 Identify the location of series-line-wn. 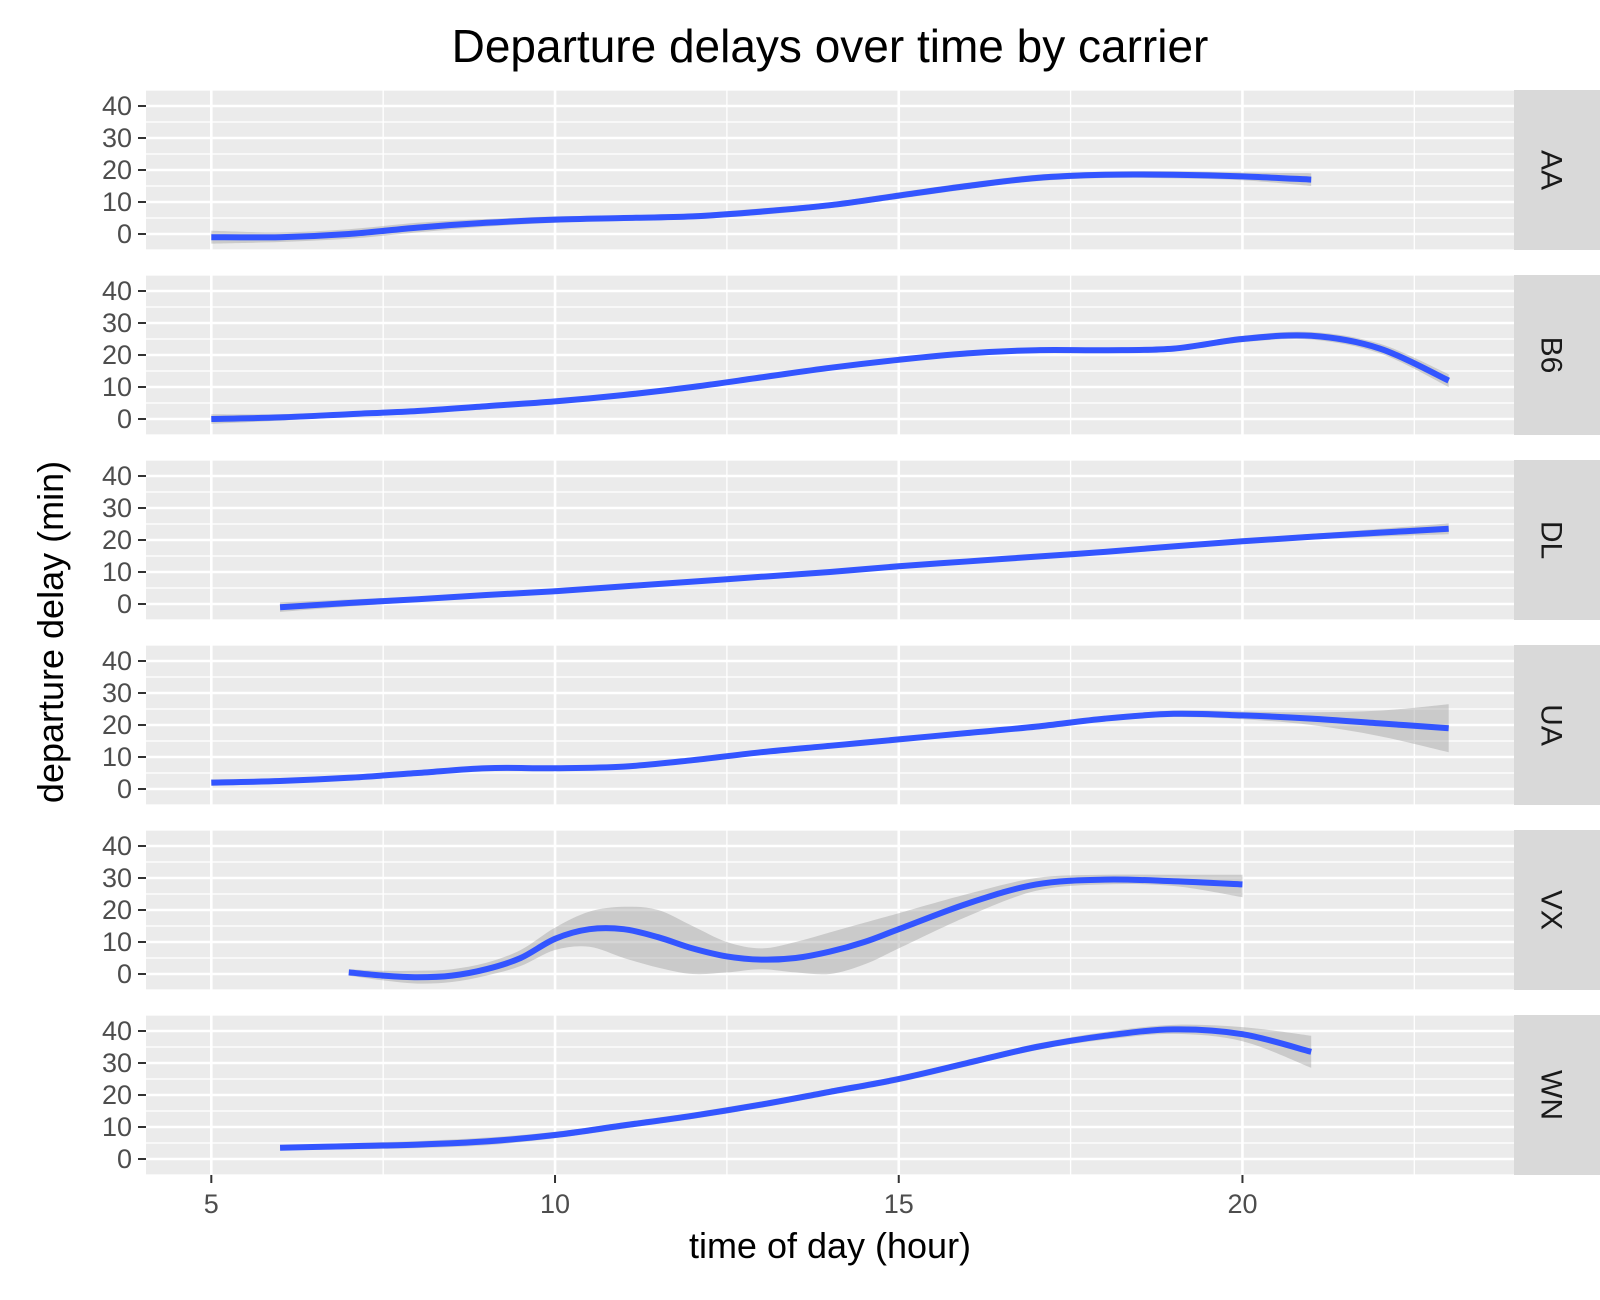
(795, 1088).